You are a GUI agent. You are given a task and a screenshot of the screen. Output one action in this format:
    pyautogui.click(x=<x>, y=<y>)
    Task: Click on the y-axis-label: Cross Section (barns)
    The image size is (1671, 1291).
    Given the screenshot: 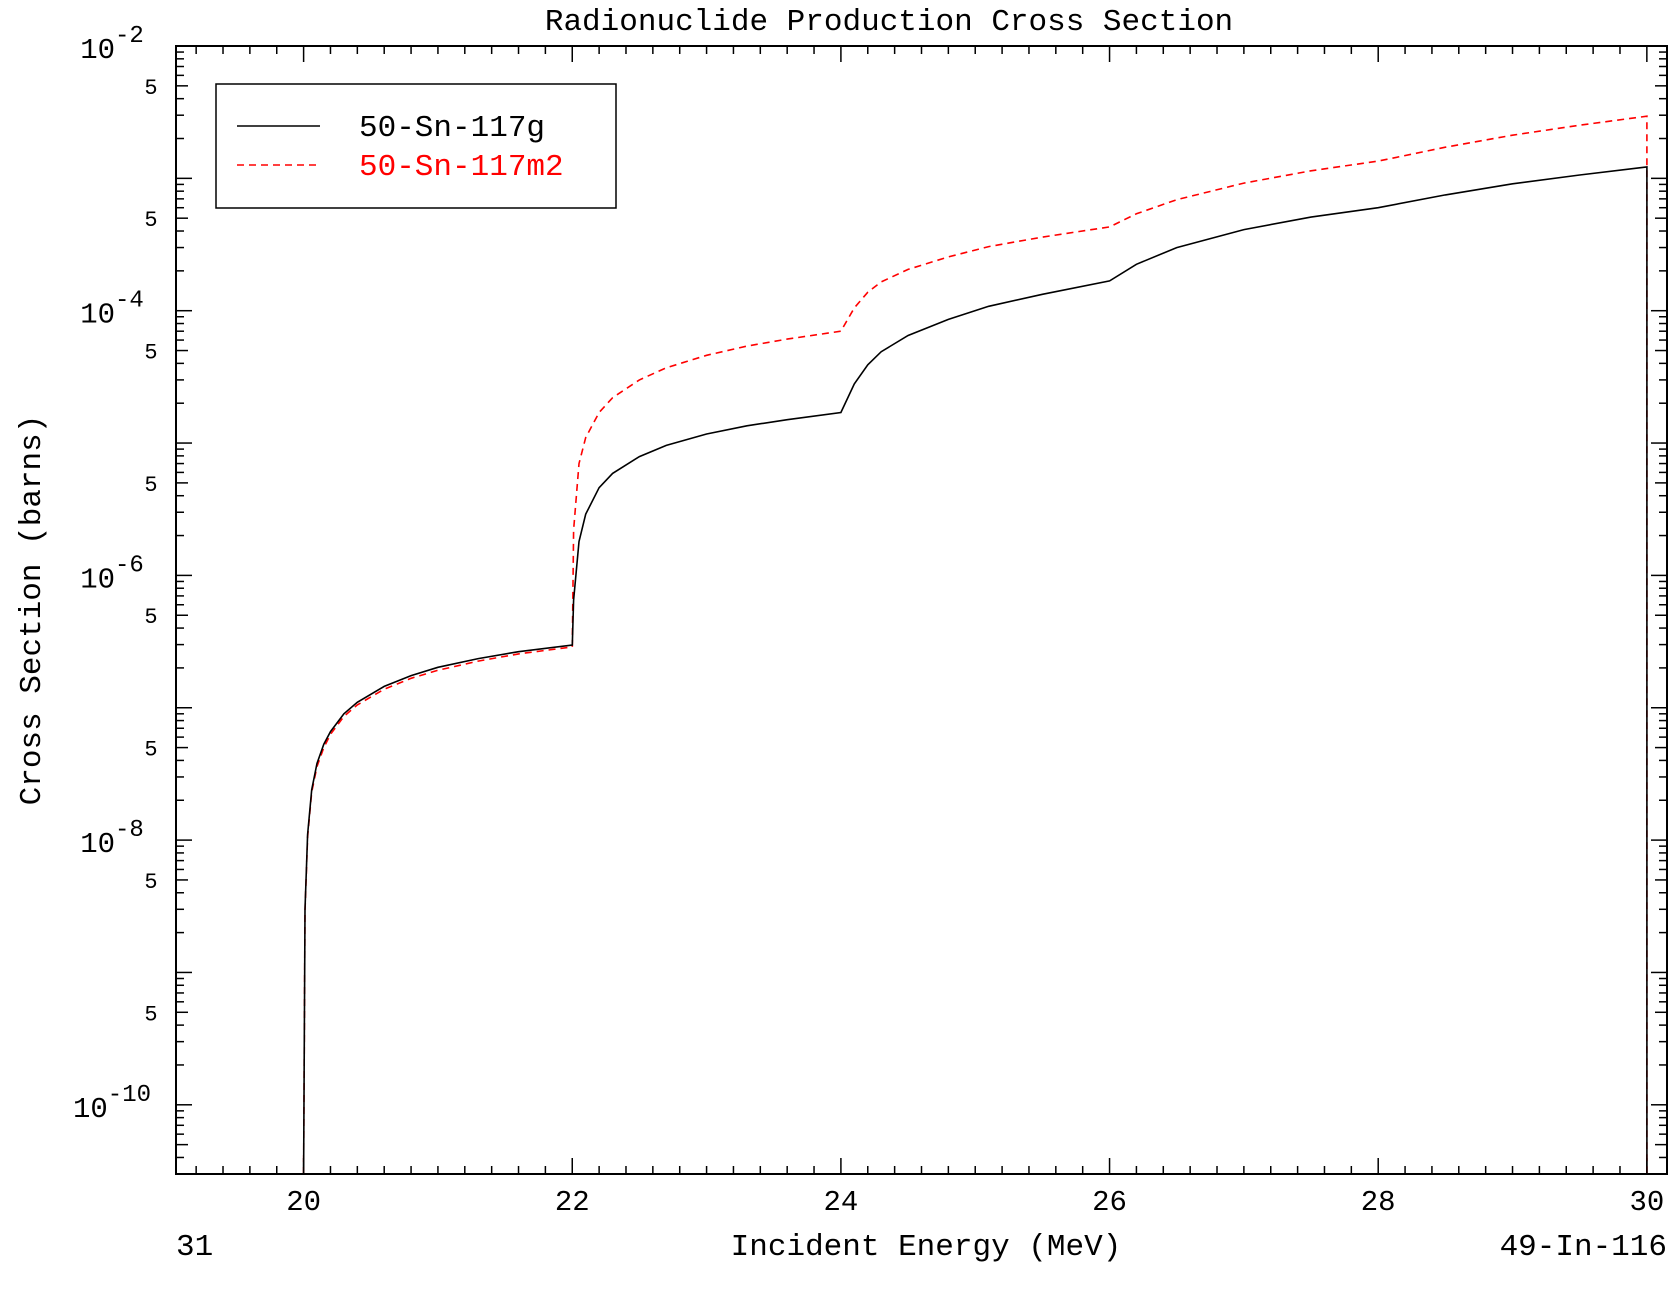 What is the action you would take?
    pyautogui.click(x=32, y=610)
    